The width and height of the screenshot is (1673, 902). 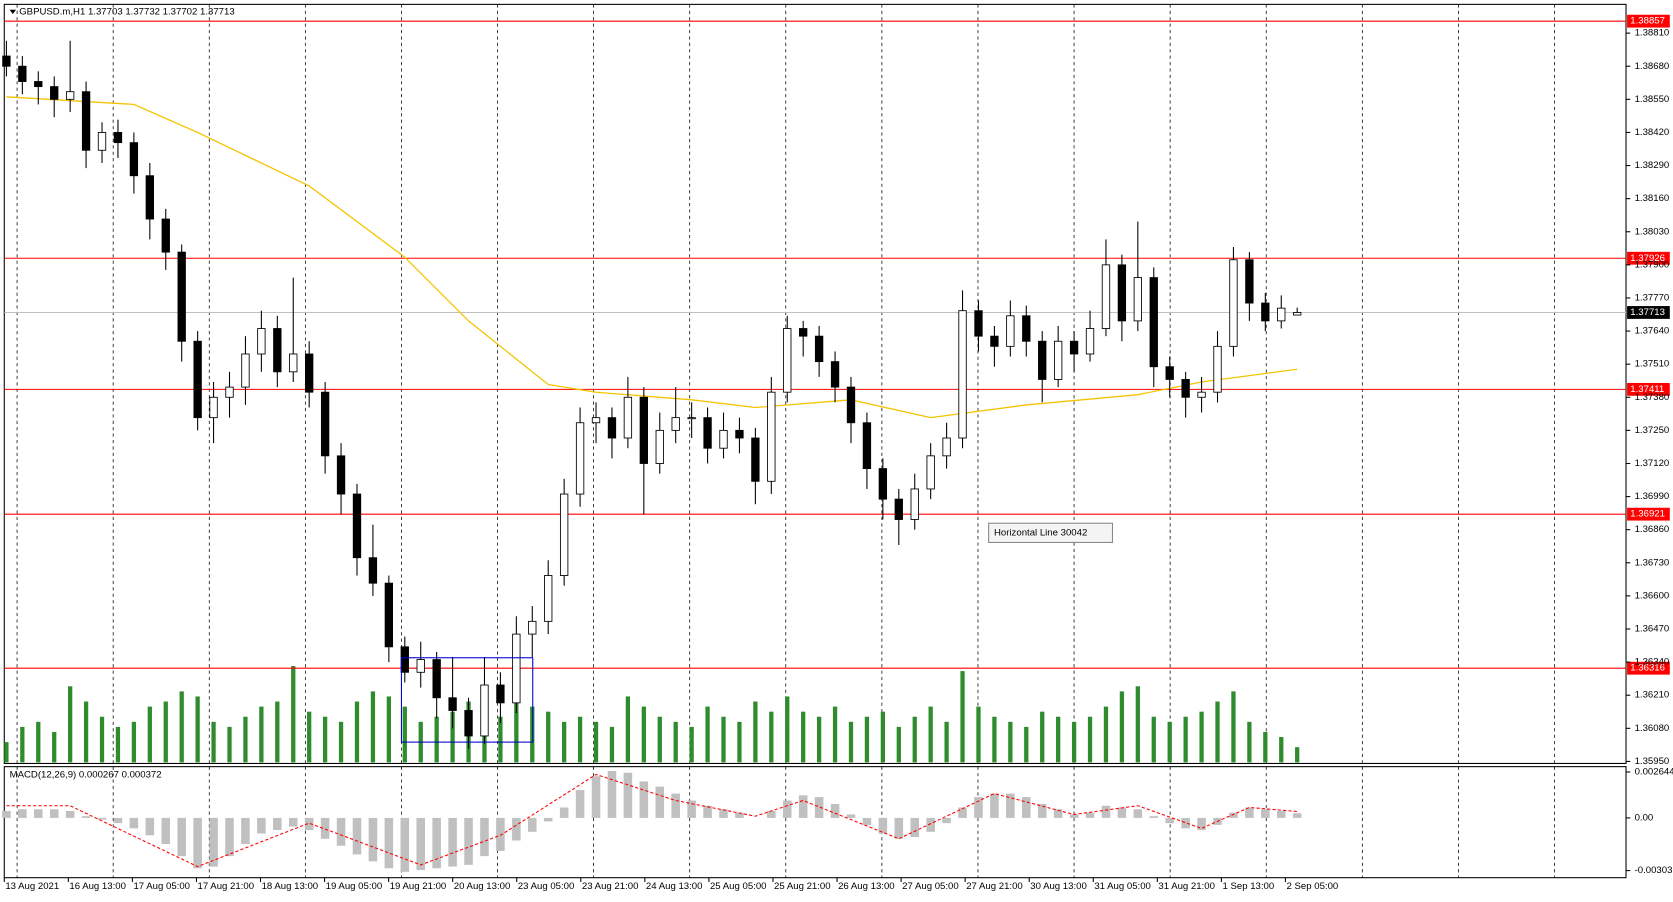 What do you see at coordinates (1644, 817) in the screenshot?
I see `macd-y-tick-label: 0.00` at bounding box center [1644, 817].